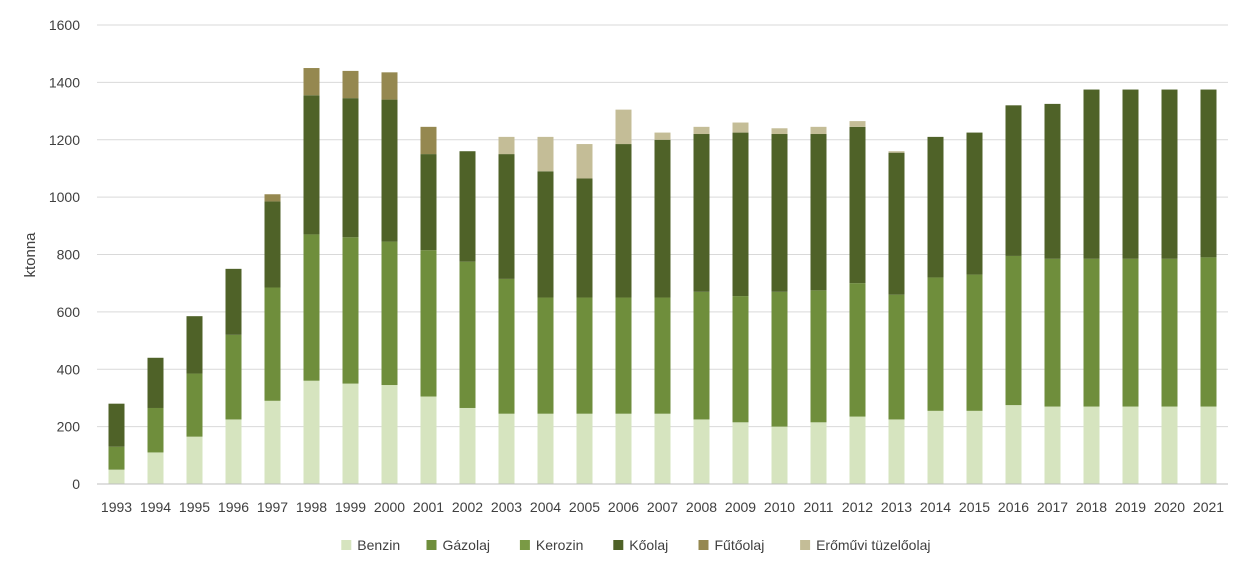 This screenshot has width=1255, height=569. Describe the element at coordinates (1208, 507) in the screenshot. I see `x-tick-label: 2021` at that location.